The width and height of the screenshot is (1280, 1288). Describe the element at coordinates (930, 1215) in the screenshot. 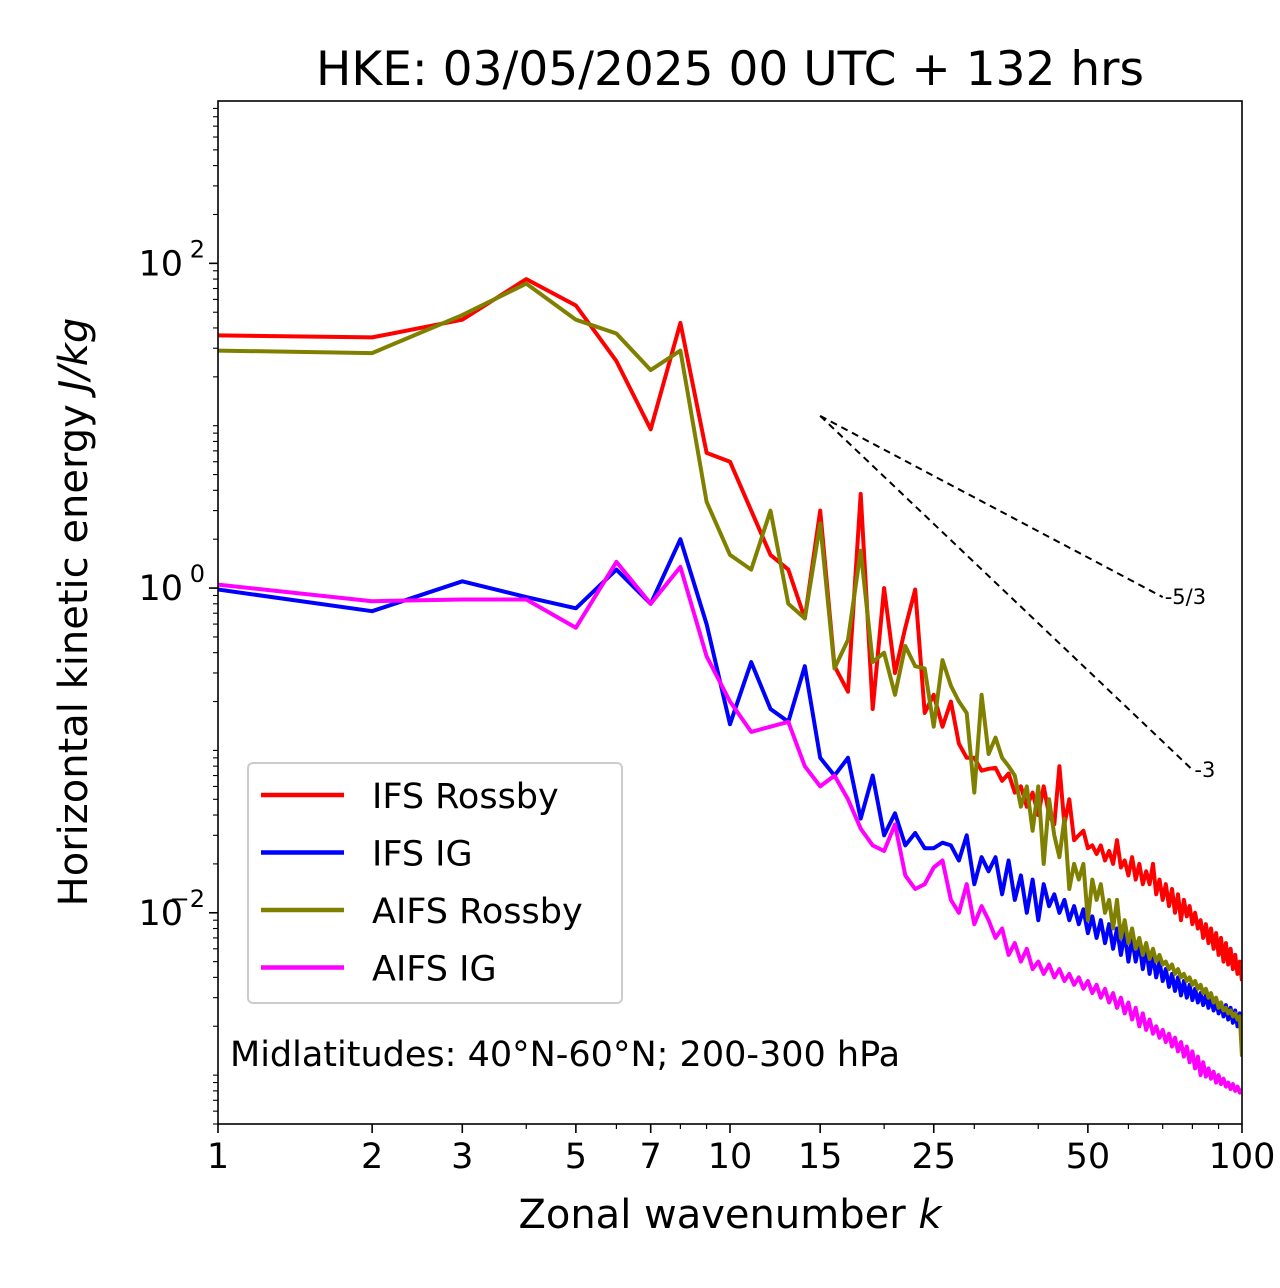

I see `x-axis-label-variable: k` at that location.